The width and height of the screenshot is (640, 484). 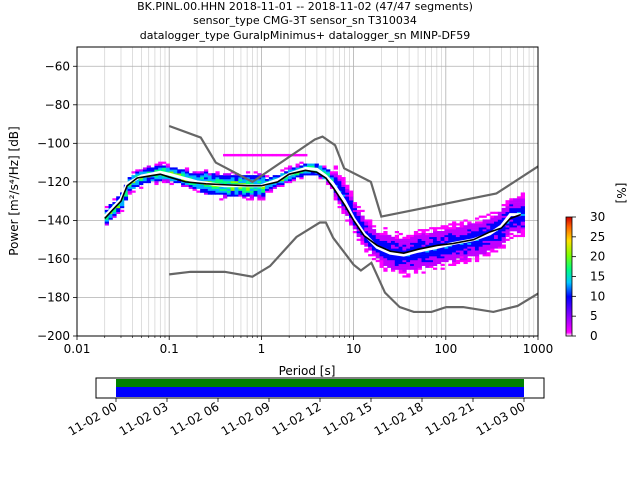 I want to click on y-axis-ticks: −60 −80 −100 −120 −140 −160 −180 −200, so click(x=57, y=201).